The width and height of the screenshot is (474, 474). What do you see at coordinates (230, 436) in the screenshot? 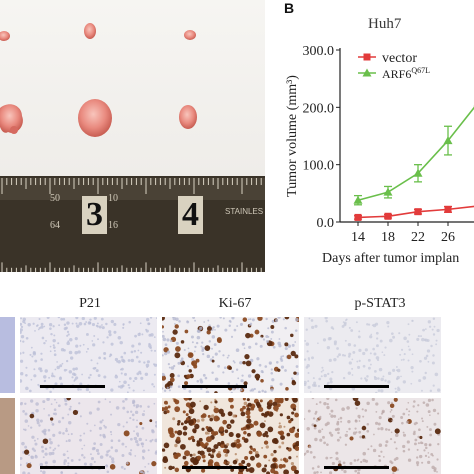
I see `ihc-ki67-arf6` at bounding box center [230, 436].